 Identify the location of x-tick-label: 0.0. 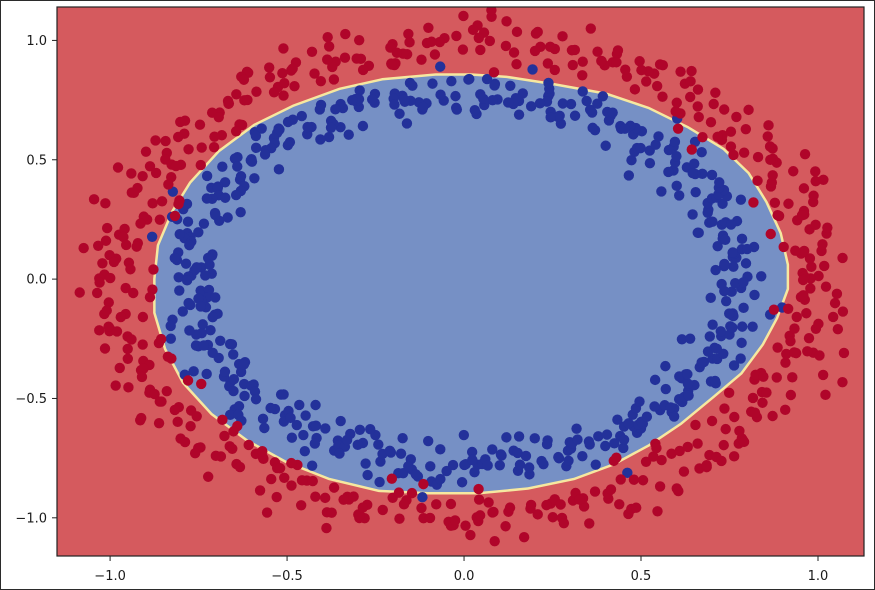
(464, 576).